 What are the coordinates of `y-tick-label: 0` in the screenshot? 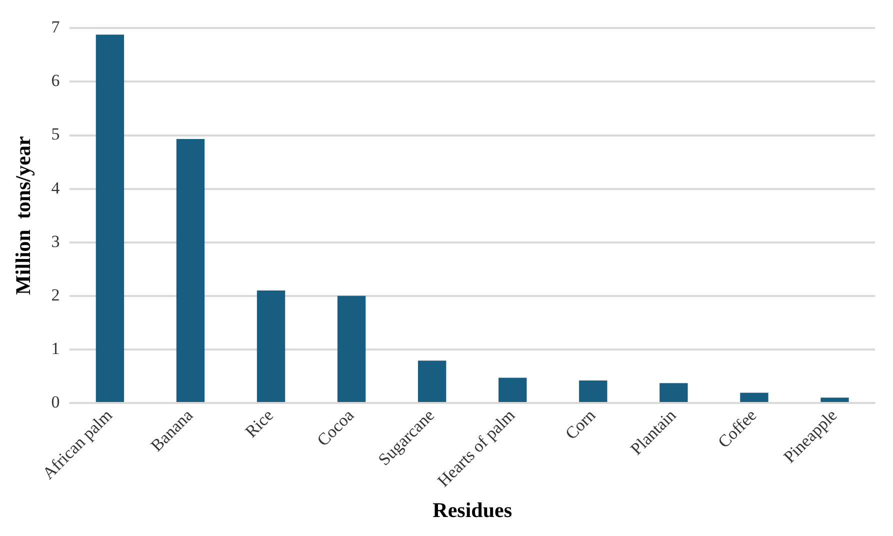 It's located at (55, 402).